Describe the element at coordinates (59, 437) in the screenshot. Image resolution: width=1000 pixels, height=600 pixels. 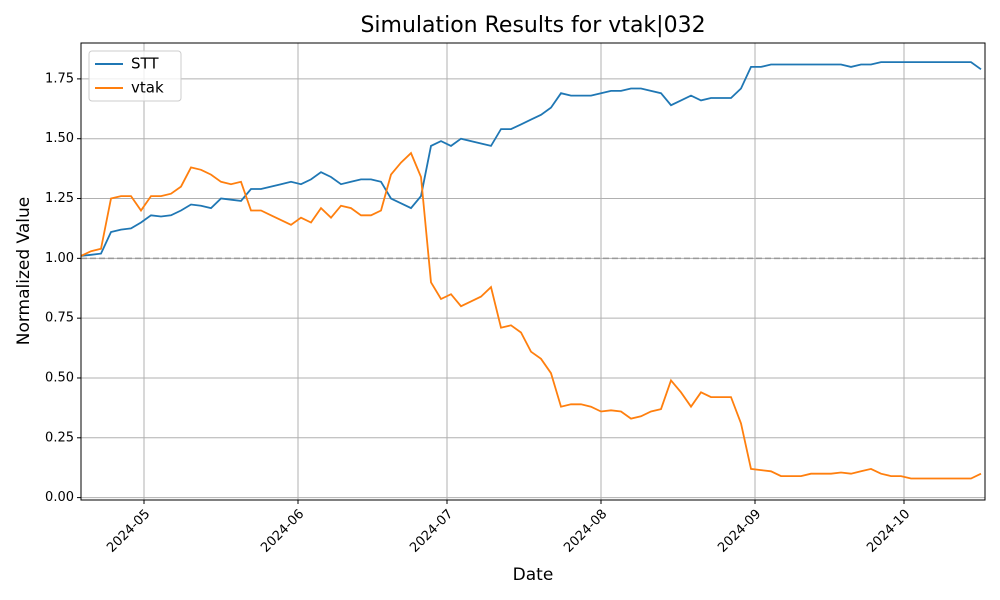
I see `y-tick-label: 0.25` at that location.